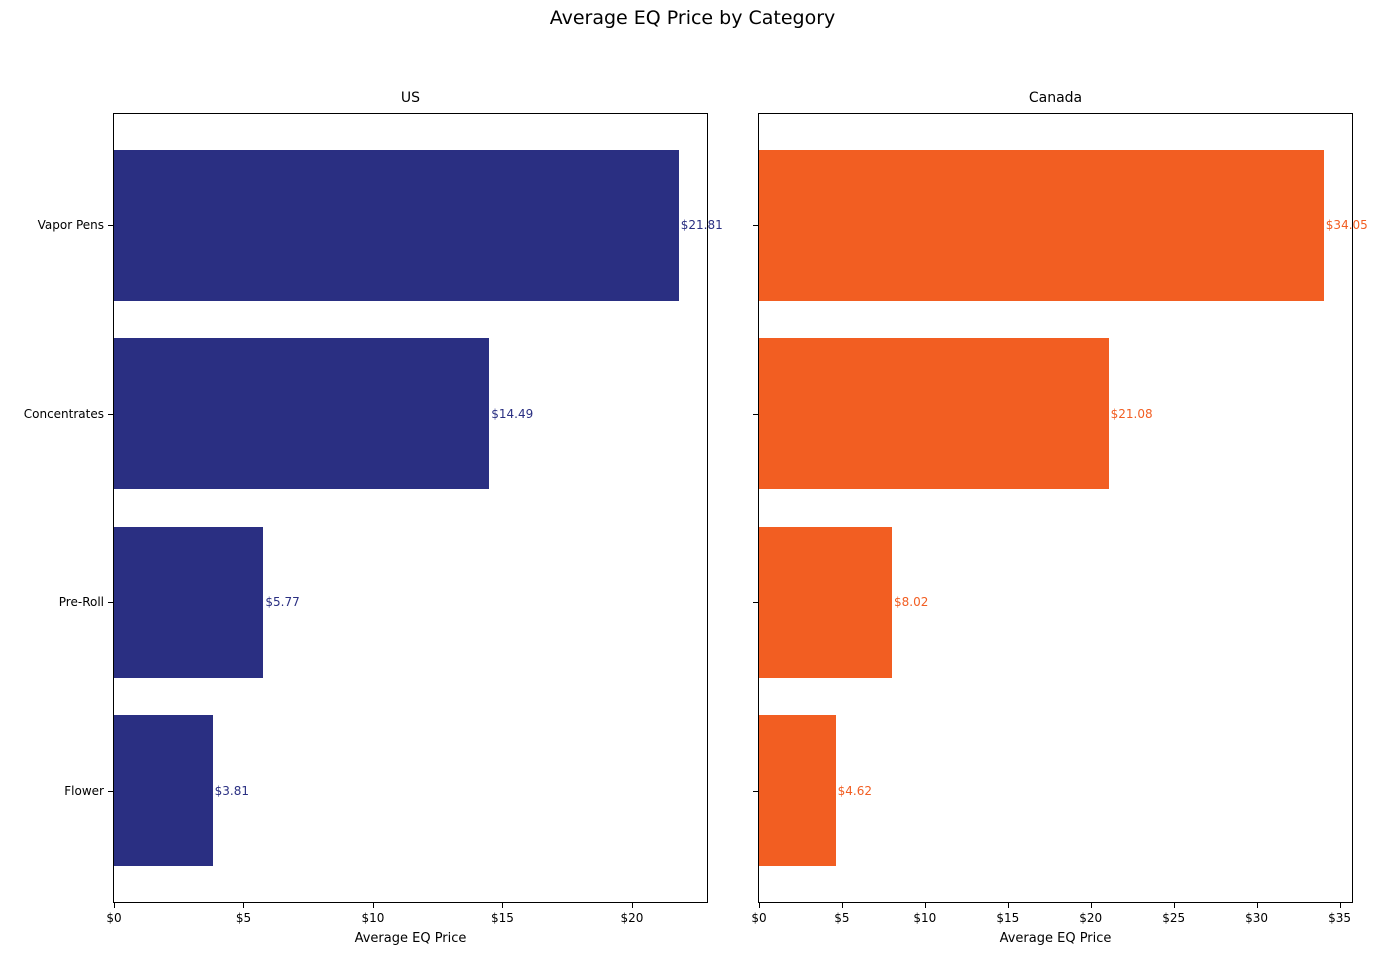 The width and height of the screenshot is (1385, 955). Describe the element at coordinates (81, 602) in the screenshot. I see `y-tick-label: Pre-Roll` at that location.